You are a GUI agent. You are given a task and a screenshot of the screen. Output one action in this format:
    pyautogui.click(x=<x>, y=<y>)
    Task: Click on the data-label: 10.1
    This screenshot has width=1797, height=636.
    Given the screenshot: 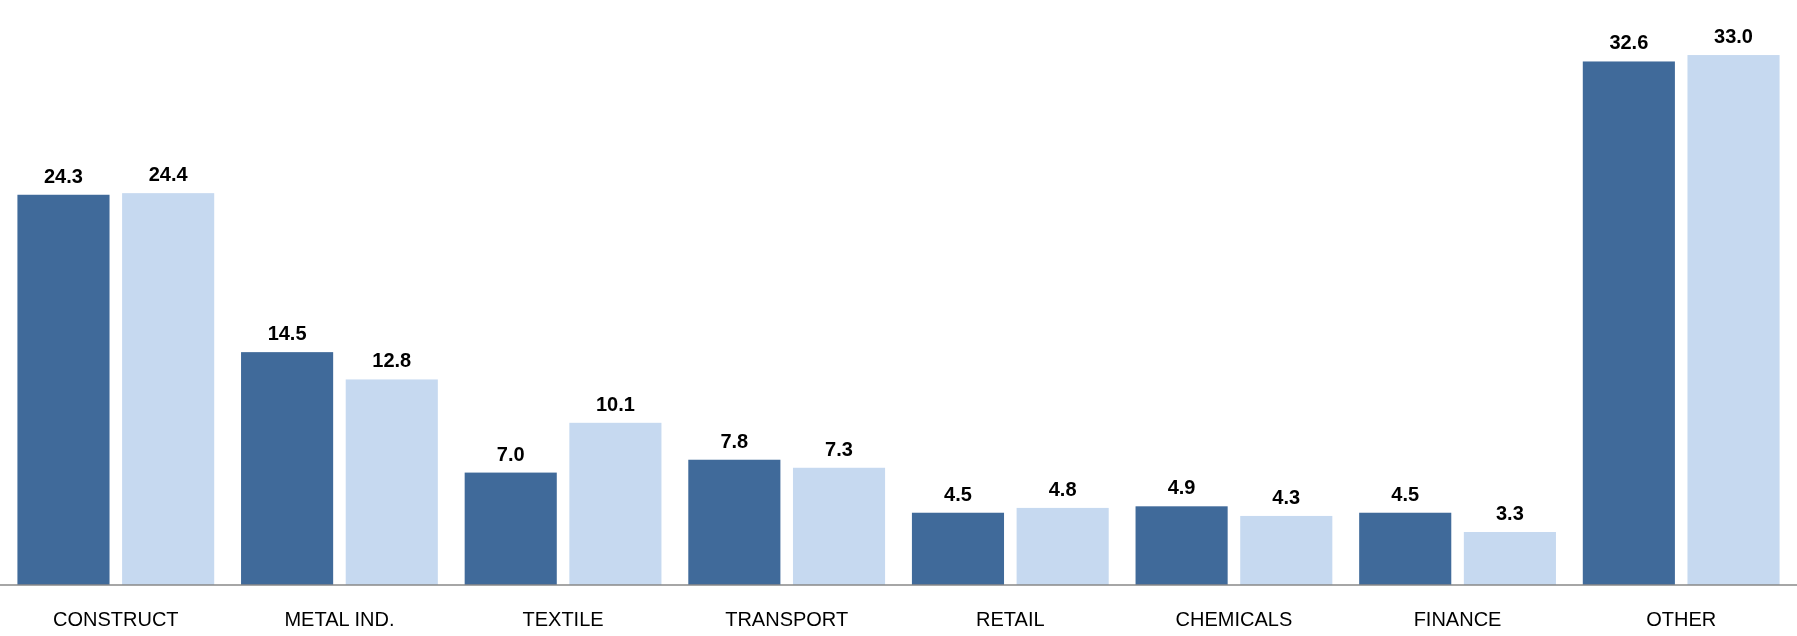 What is the action you would take?
    pyautogui.click(x=615, y=403)
    